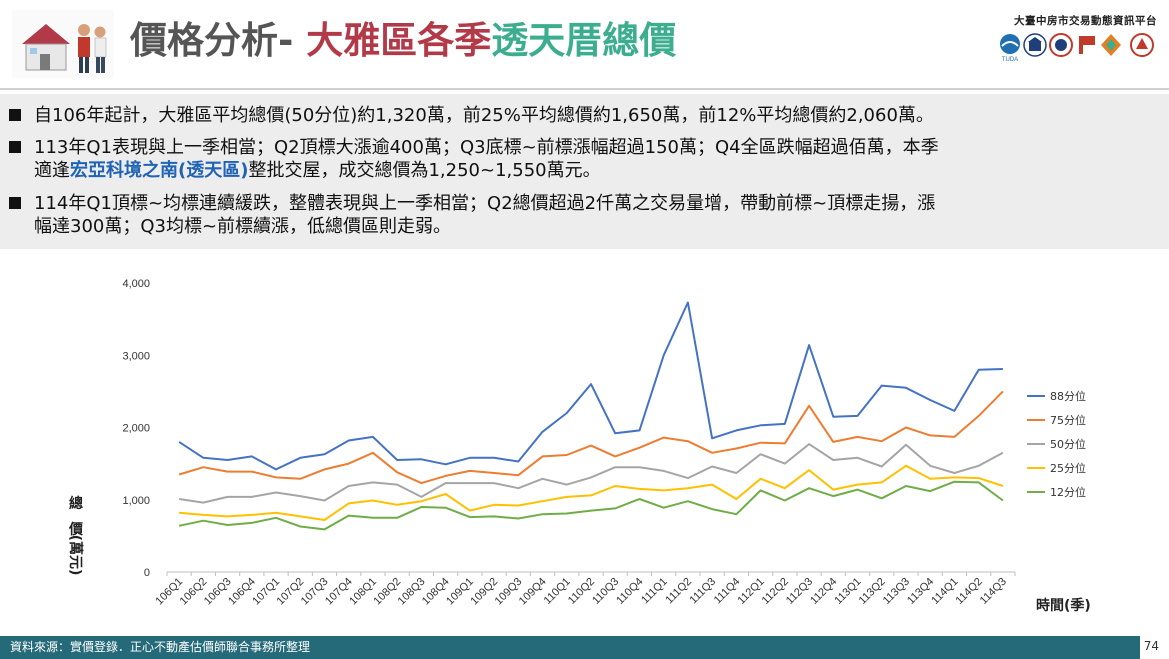 Image resolution: width=1169 pixels, height=659 pixels. Describe the element at coordinates (52, 170) in the screenshot. I see `bullet-2-prefix: 適逢` at that location.